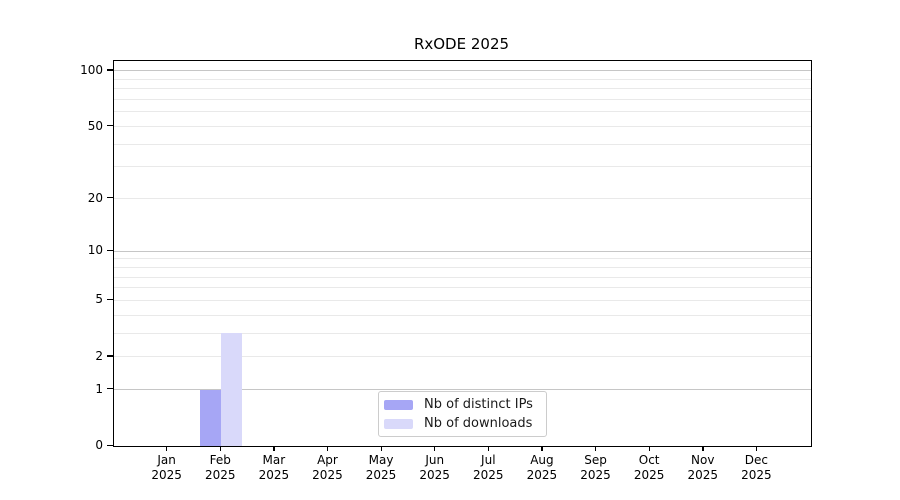 The width and height of the screenshot is (900, 500). I want to click on legend-item: Nb of distinct IPs, so click(461, 404).